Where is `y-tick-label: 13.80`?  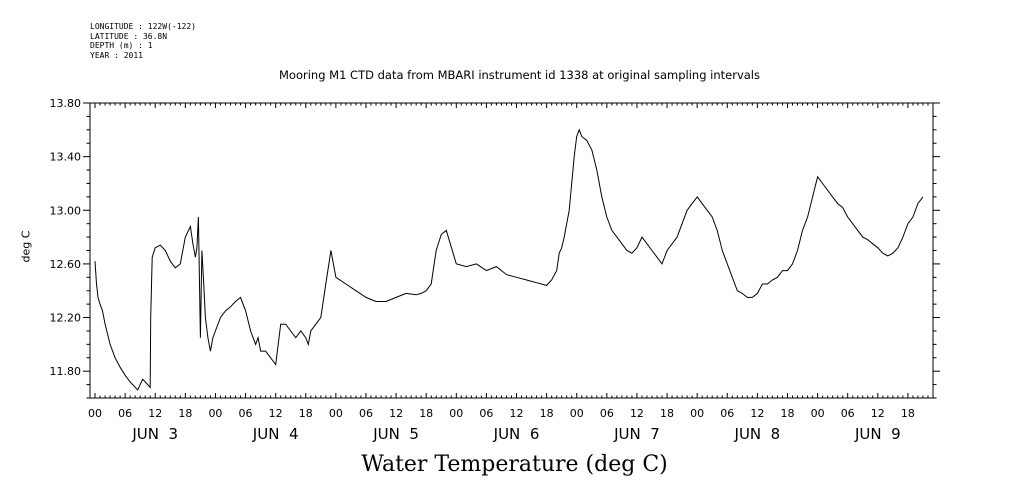 y-tick-label: 13.80 is located at coordinates (66, 103).